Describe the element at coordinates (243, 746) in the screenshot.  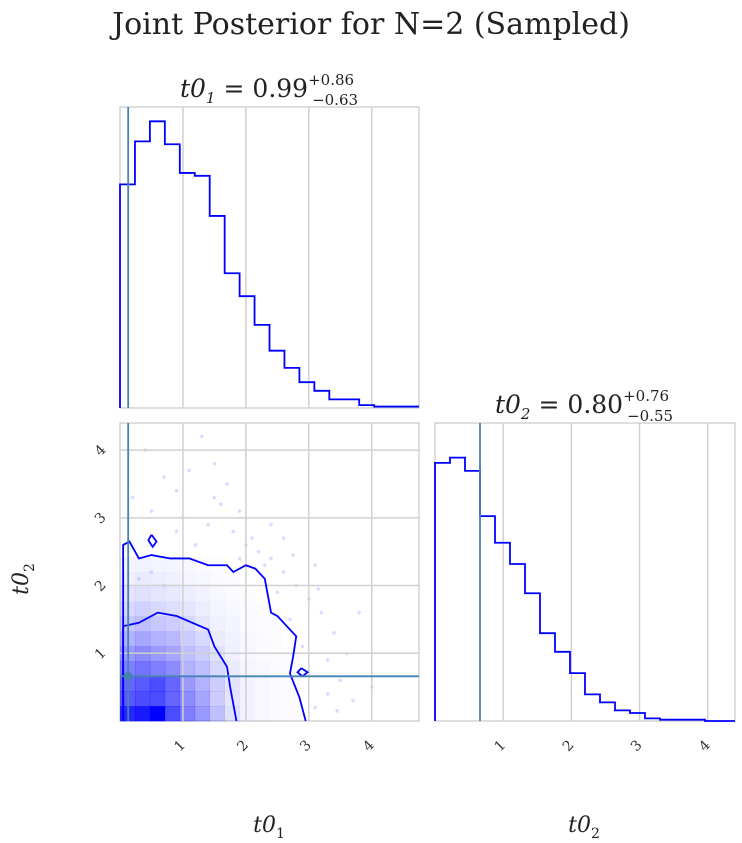
I see `joint-xtick-2: 2` at that location.